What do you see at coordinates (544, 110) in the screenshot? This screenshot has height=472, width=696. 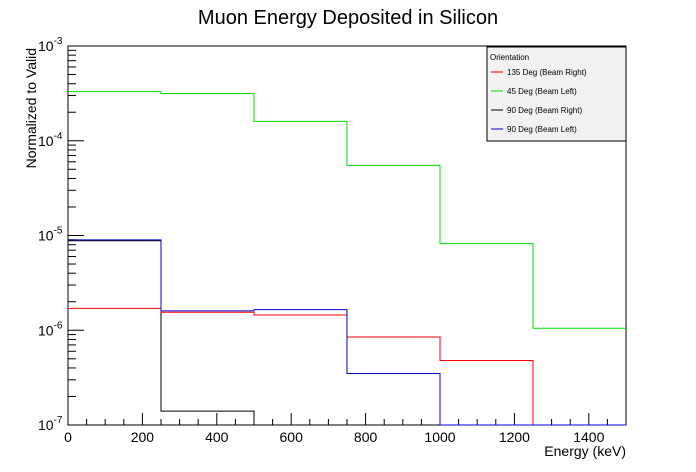 I see `legend-entry: 90 Deg (Beam Right)` at bounding box center [544, 110].